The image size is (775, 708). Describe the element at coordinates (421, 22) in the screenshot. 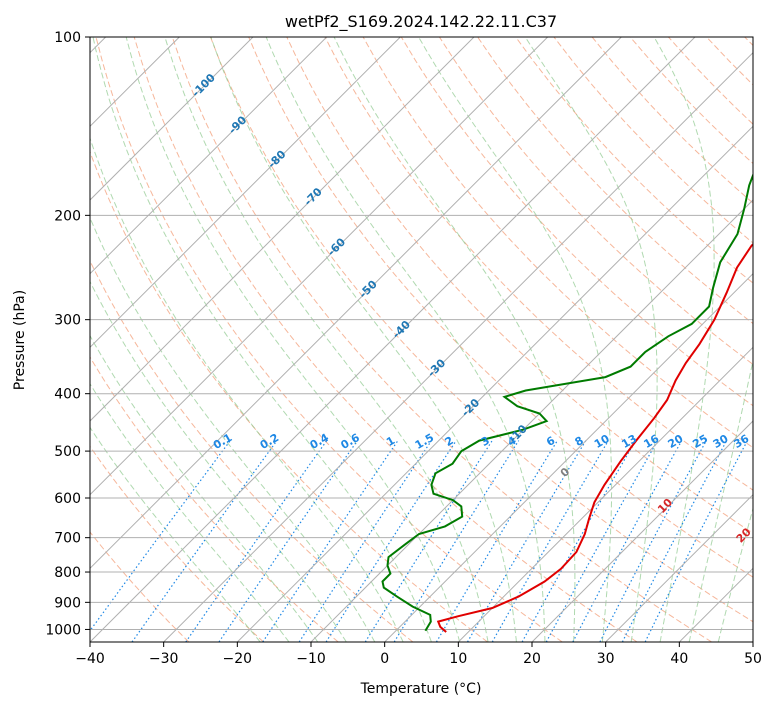

I see `chart-title: wetPf2_S169.2024.142.22.11.C37` at that location.